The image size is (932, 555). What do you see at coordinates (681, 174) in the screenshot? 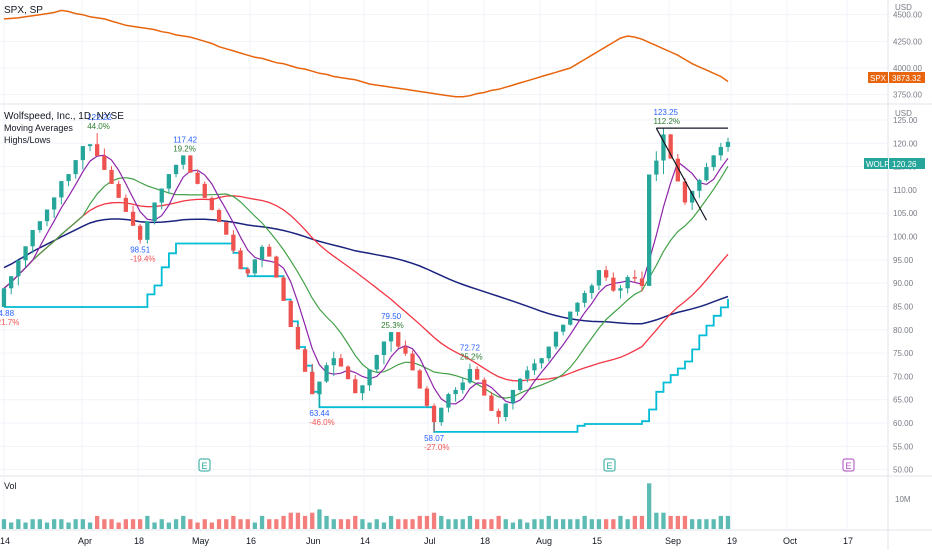
I see `trend-line` at bounding box center [681, 174].